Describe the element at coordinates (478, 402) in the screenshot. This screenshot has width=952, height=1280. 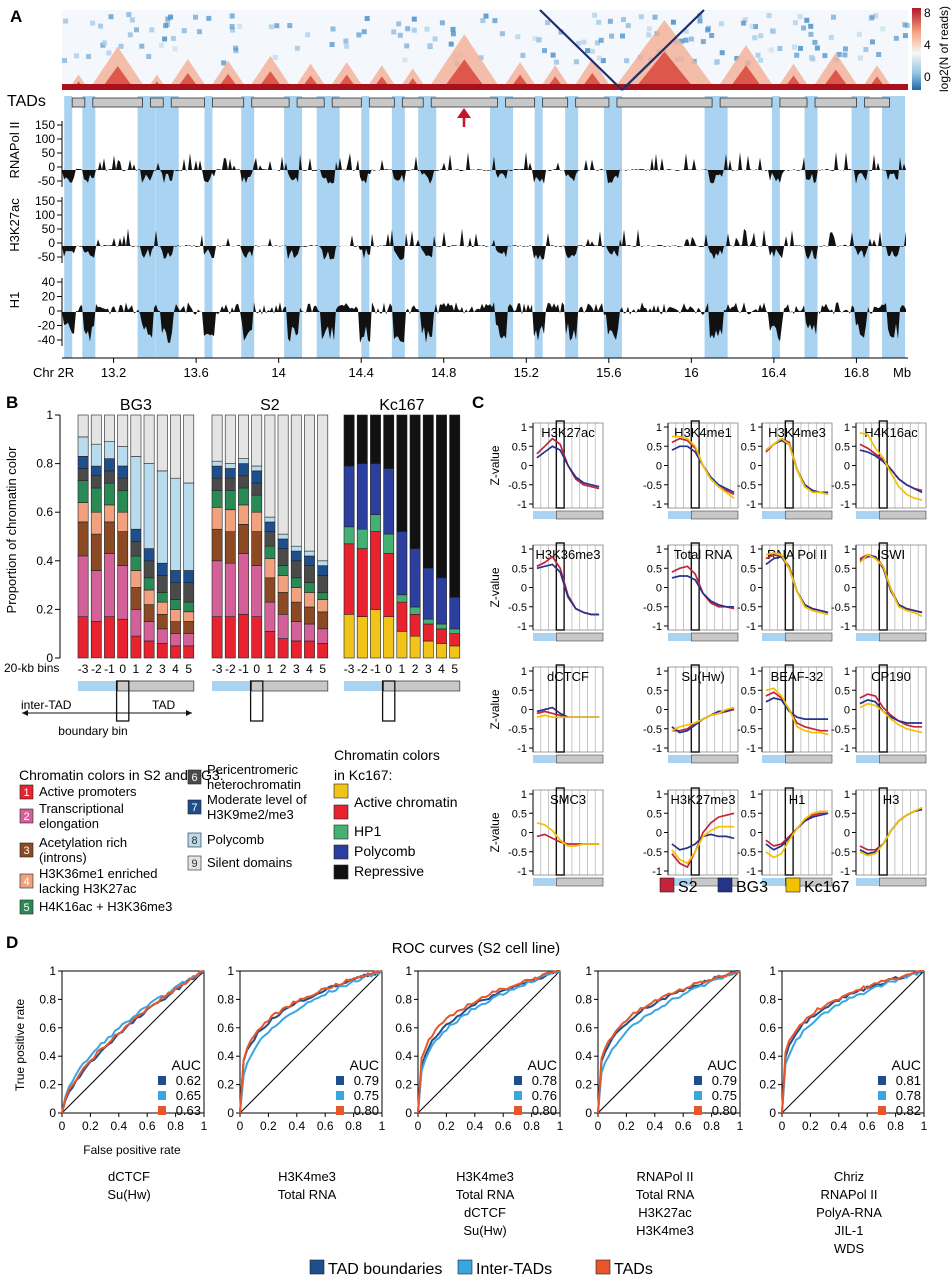
I see `panel-letter-c: C` at that location.